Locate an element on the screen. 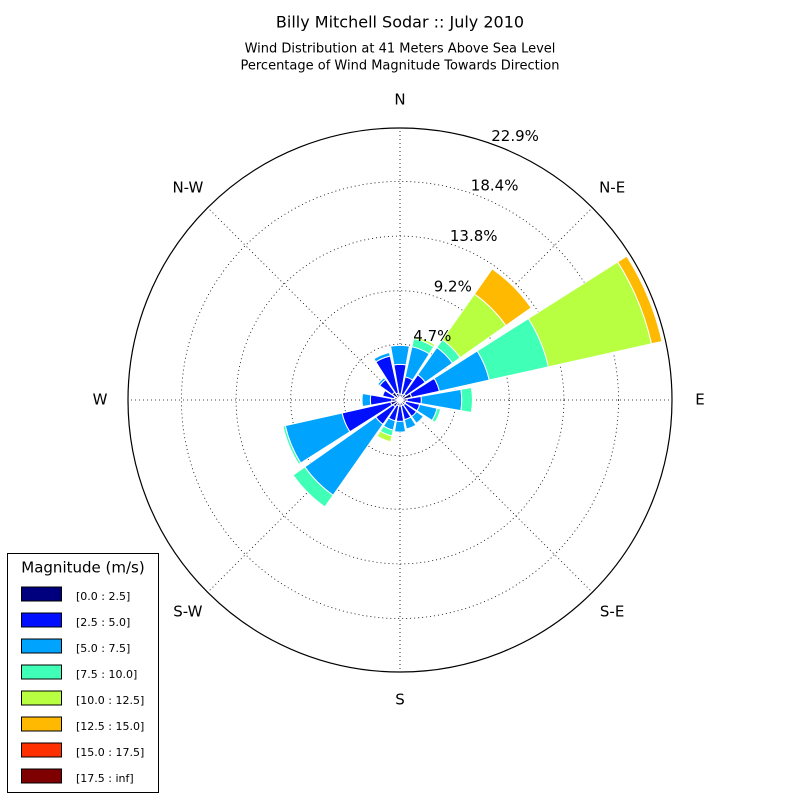 Image resolution: width=800 pixels, height=804 pixels. ring-label: 9.2% is located at coordinates (453, 287).